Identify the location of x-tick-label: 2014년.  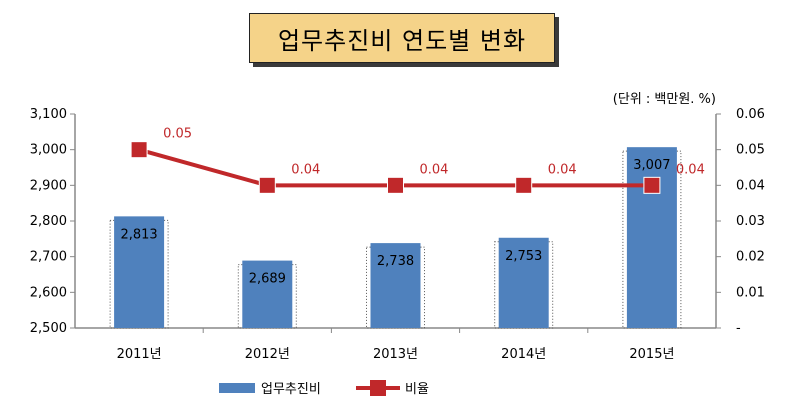
(523, 354).